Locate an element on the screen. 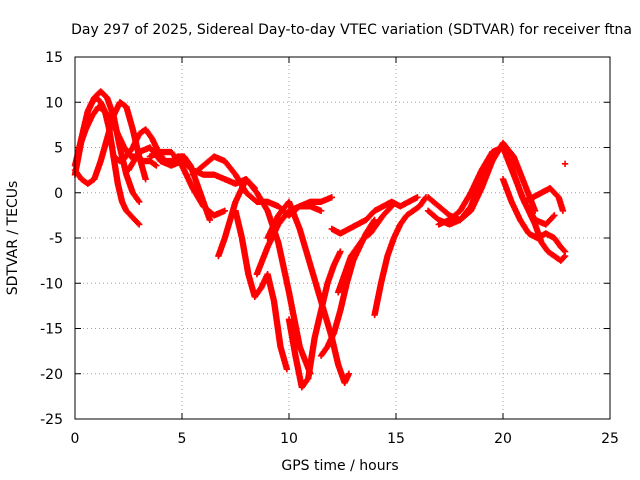 This screenshot has height=480, width=640. x-tick-label: 15 is located at coordinates (396, 439).